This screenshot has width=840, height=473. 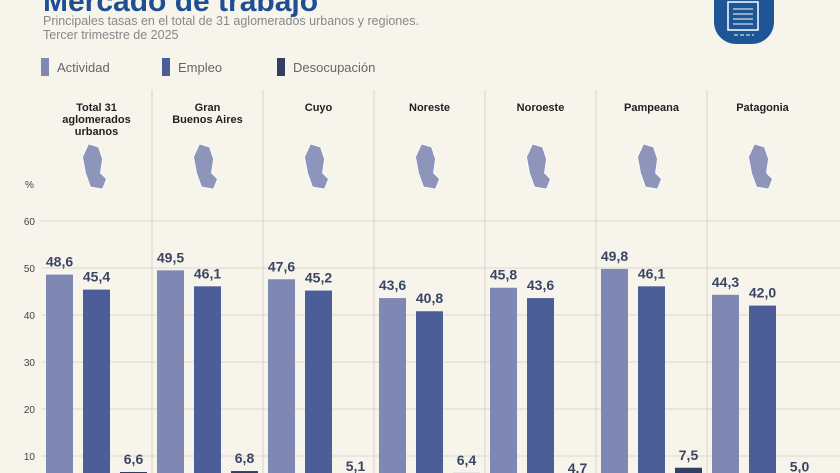 I want to click on period: Tercer trimestre de 2025, so click(x=111, y=35).